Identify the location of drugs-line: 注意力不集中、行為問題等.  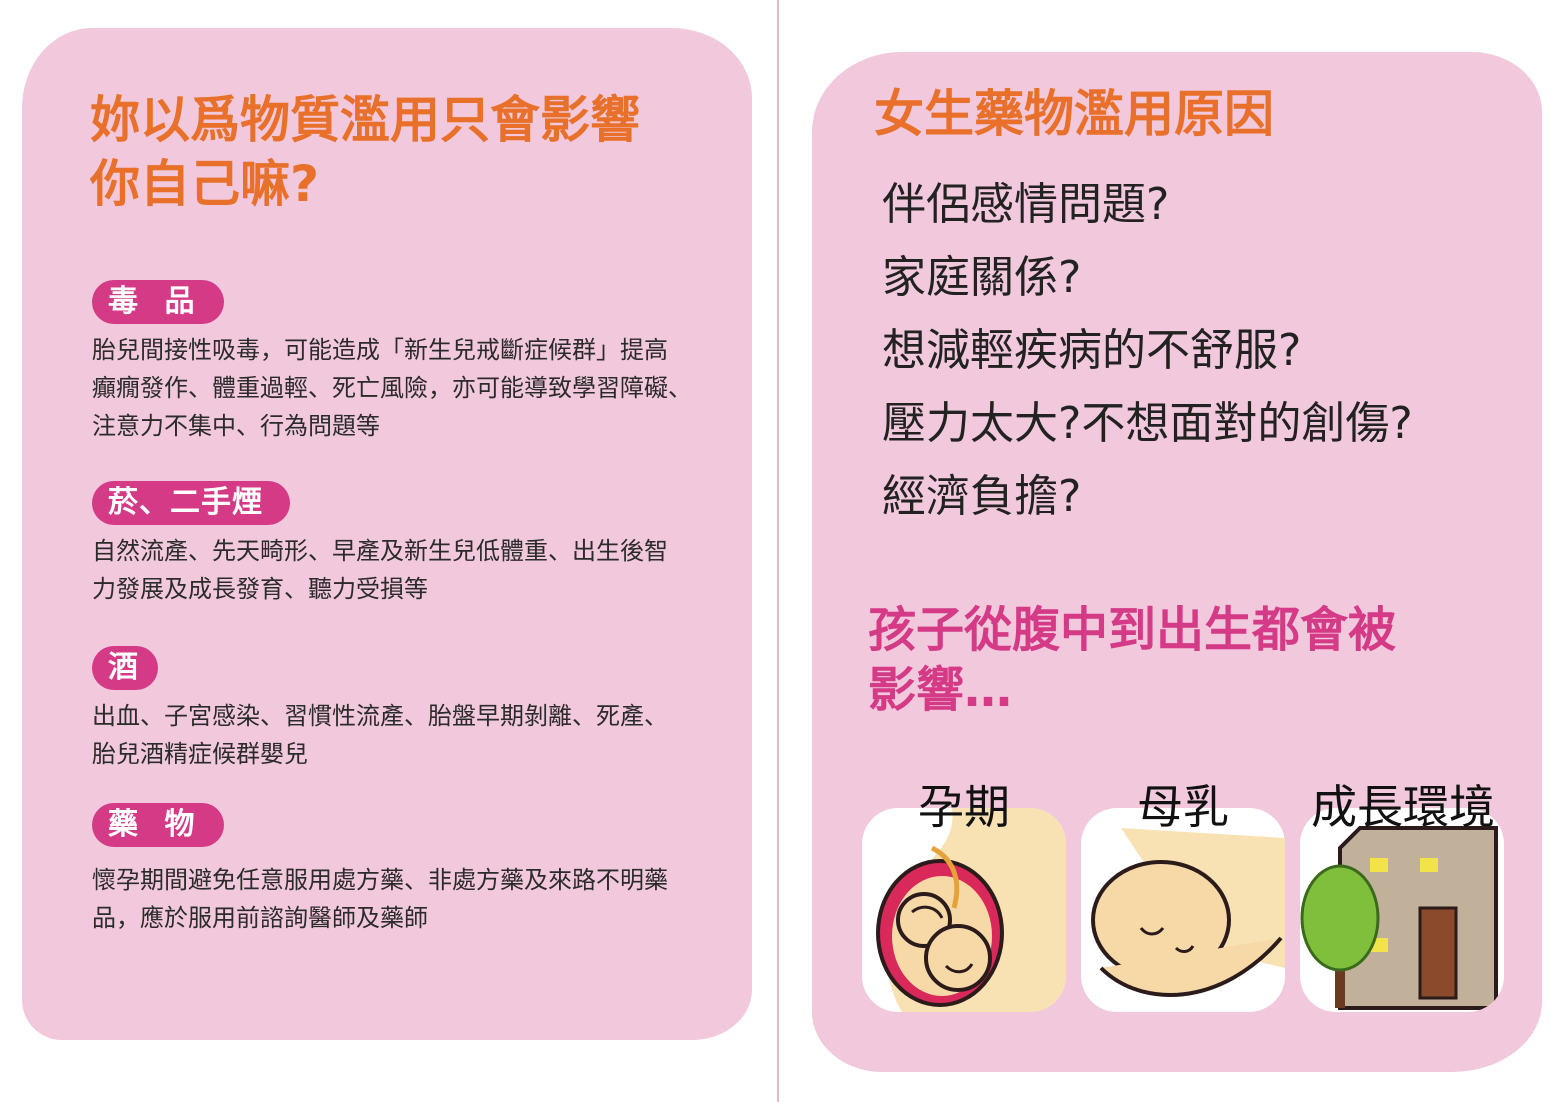
(236, 426).